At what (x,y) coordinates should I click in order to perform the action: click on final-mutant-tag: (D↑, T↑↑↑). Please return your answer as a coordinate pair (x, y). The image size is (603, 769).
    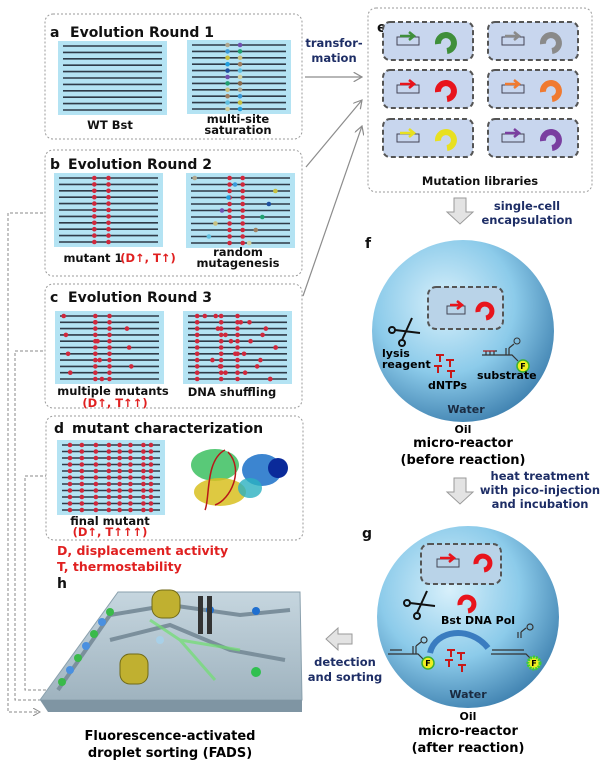
    Looking at the image, I should click on (110, 532).